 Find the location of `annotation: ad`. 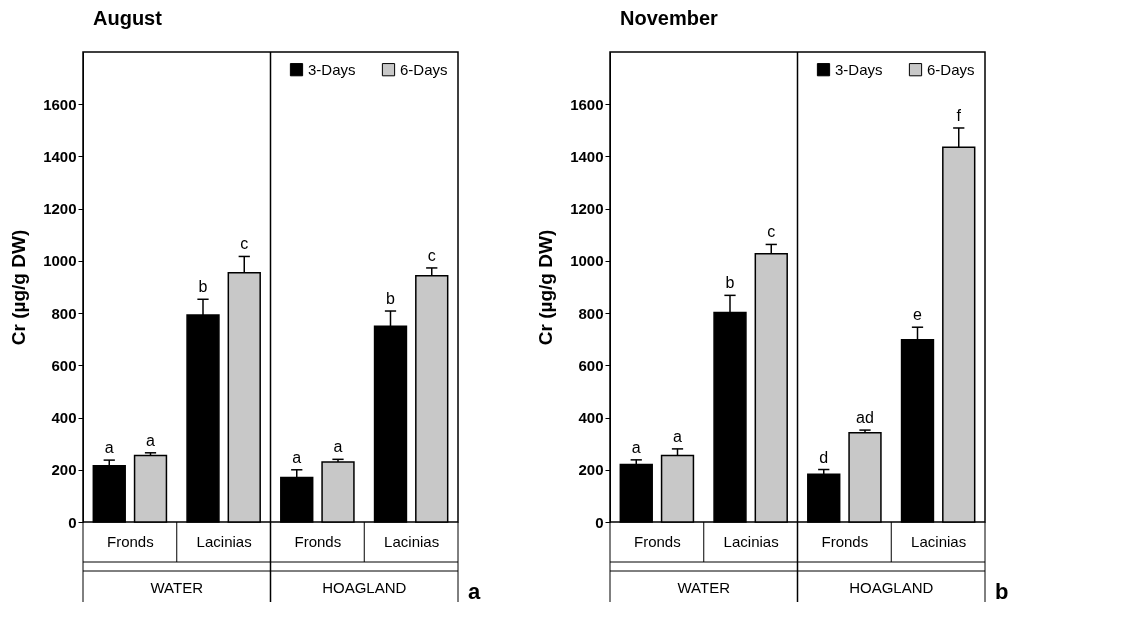

annotation: ad is located at coordinates (865, 418).